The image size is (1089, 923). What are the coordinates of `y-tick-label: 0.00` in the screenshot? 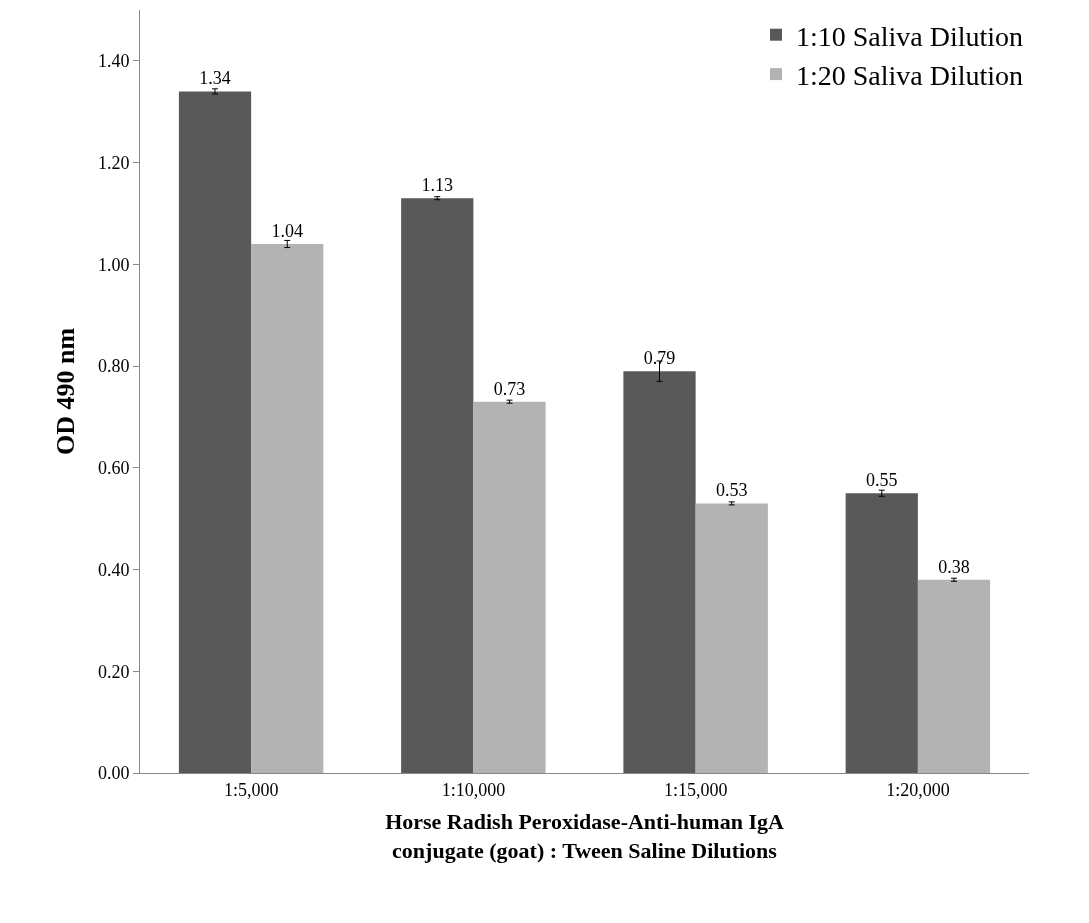 It's located at (113, 773).